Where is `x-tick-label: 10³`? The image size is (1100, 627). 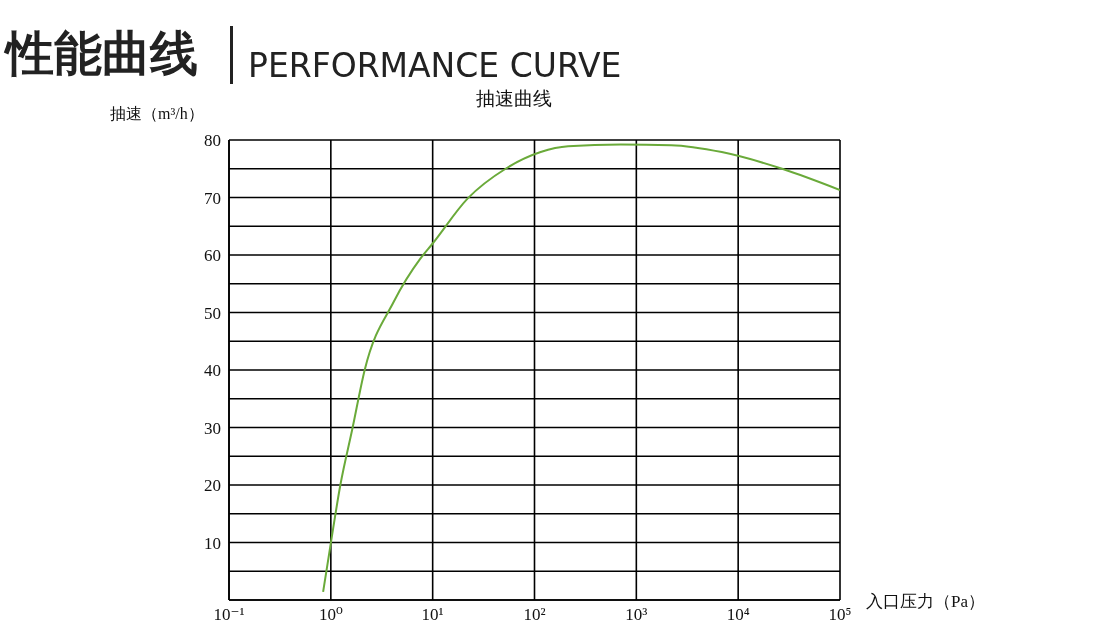
x-tick-label: 10³ is located at coordinates (636, 615).